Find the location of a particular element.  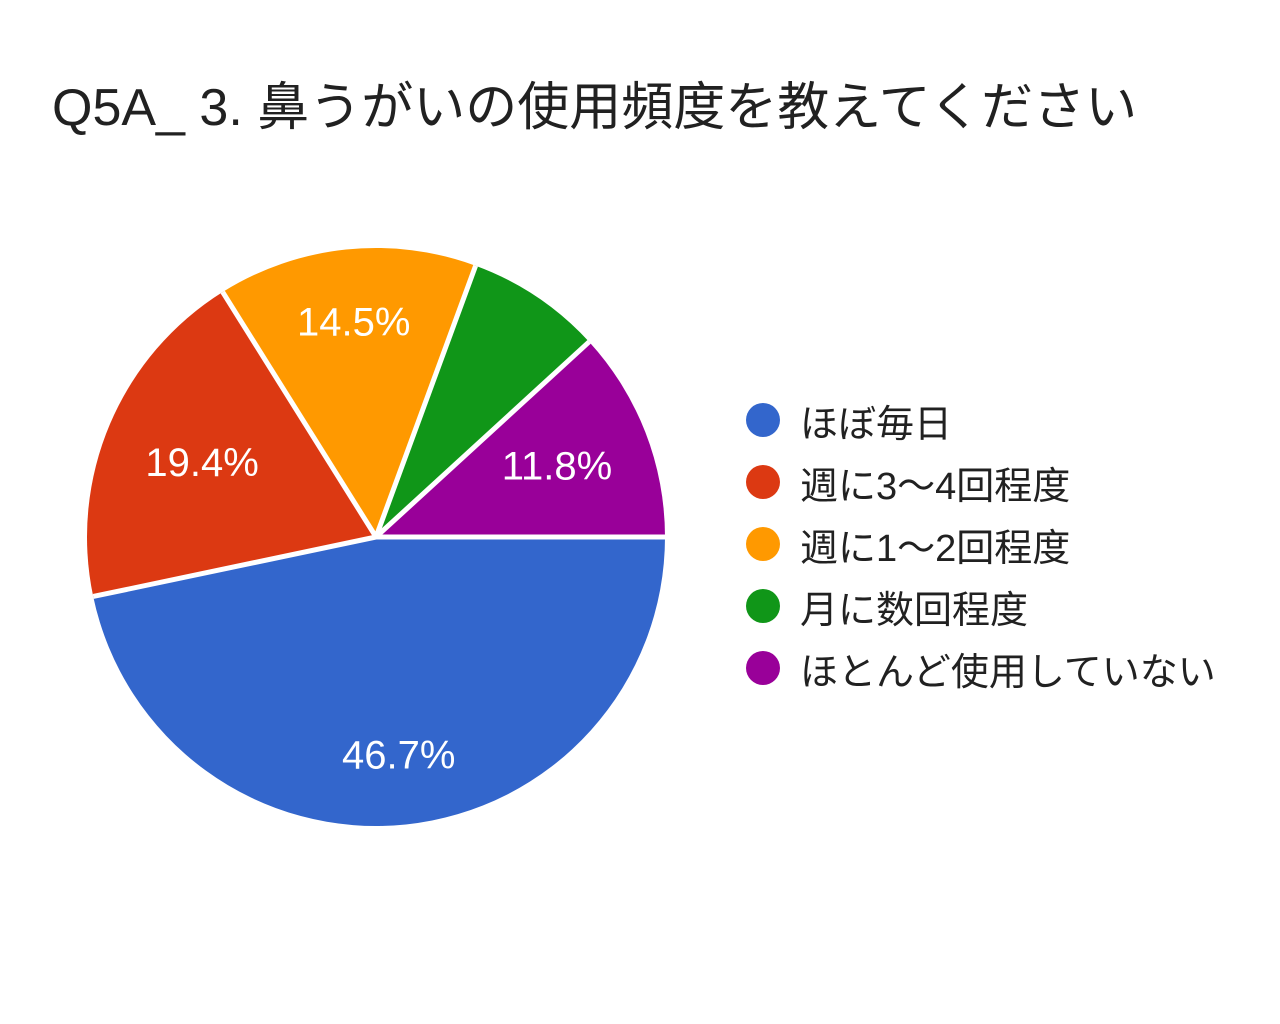

legend-item-4: ほとんど使用していない is located at coordinates (981, 668).